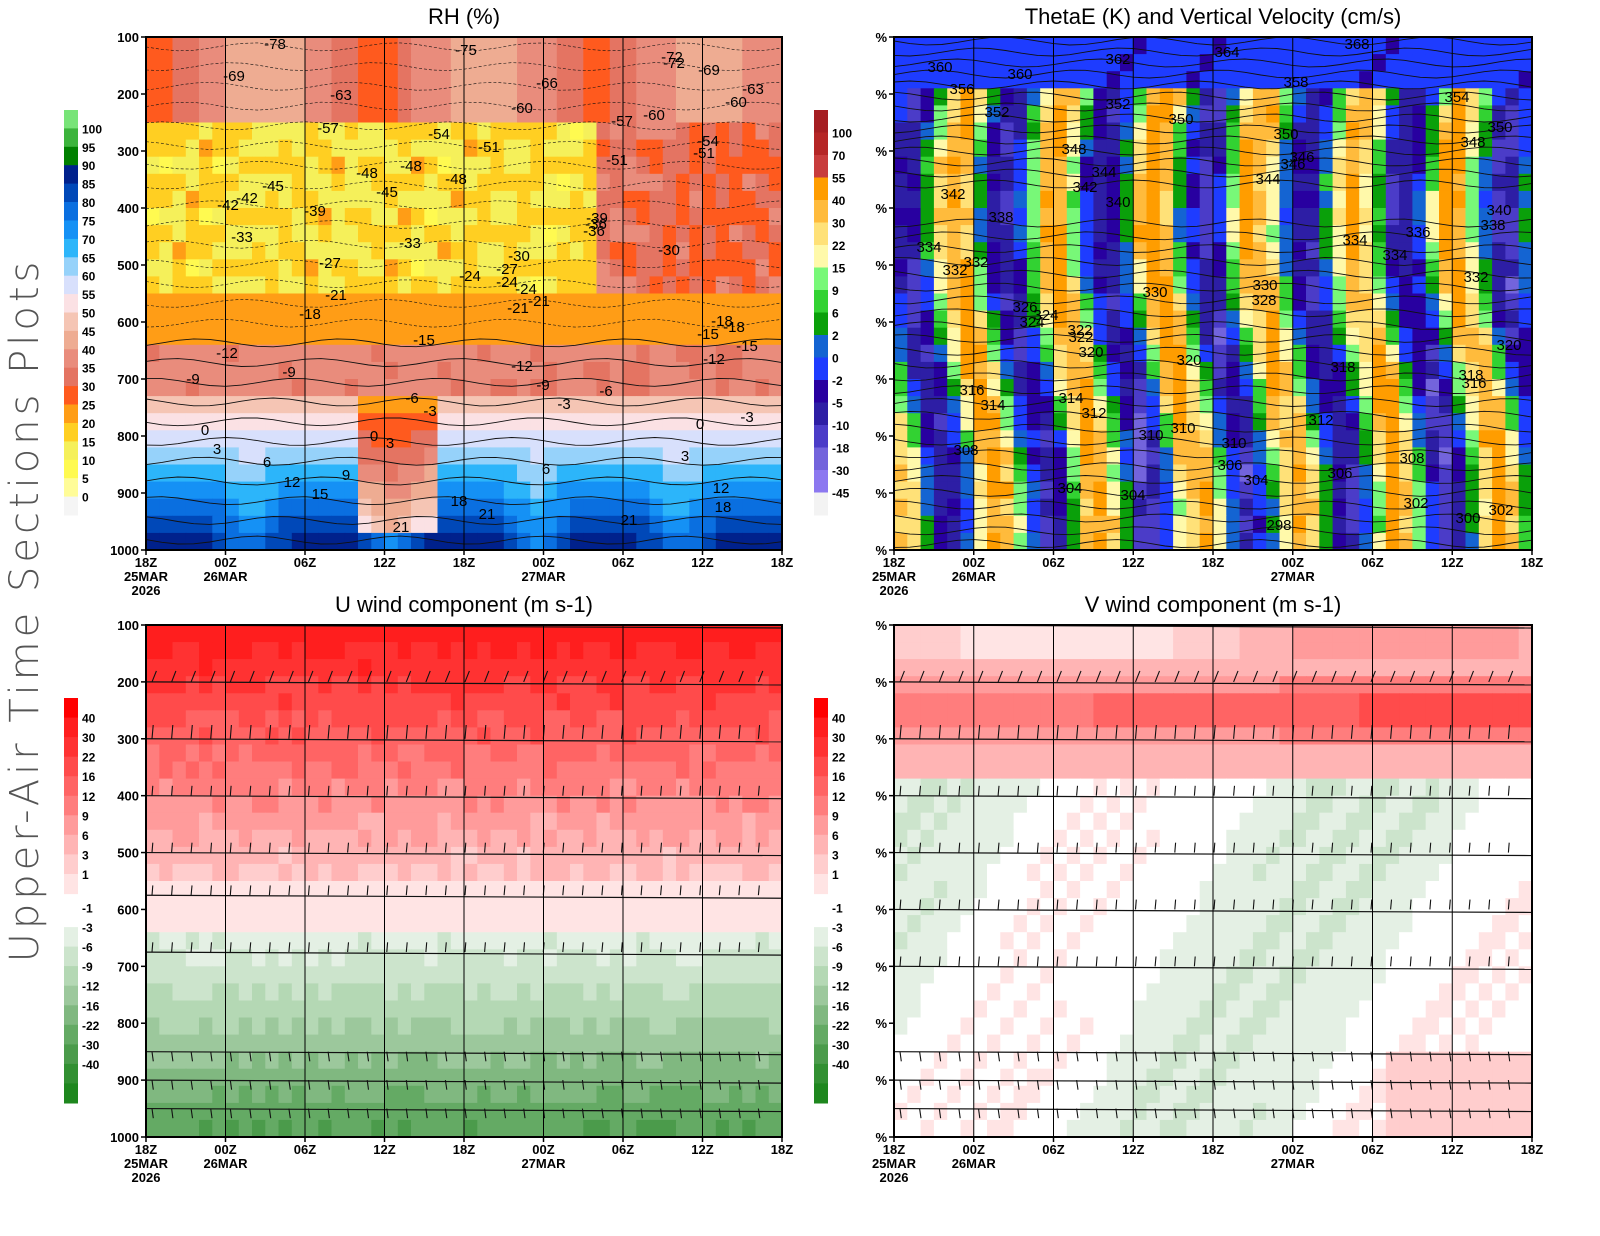  Describe the element at coordinates (424, 340) in the screenshot. I see `contour-label: -15` at that location.